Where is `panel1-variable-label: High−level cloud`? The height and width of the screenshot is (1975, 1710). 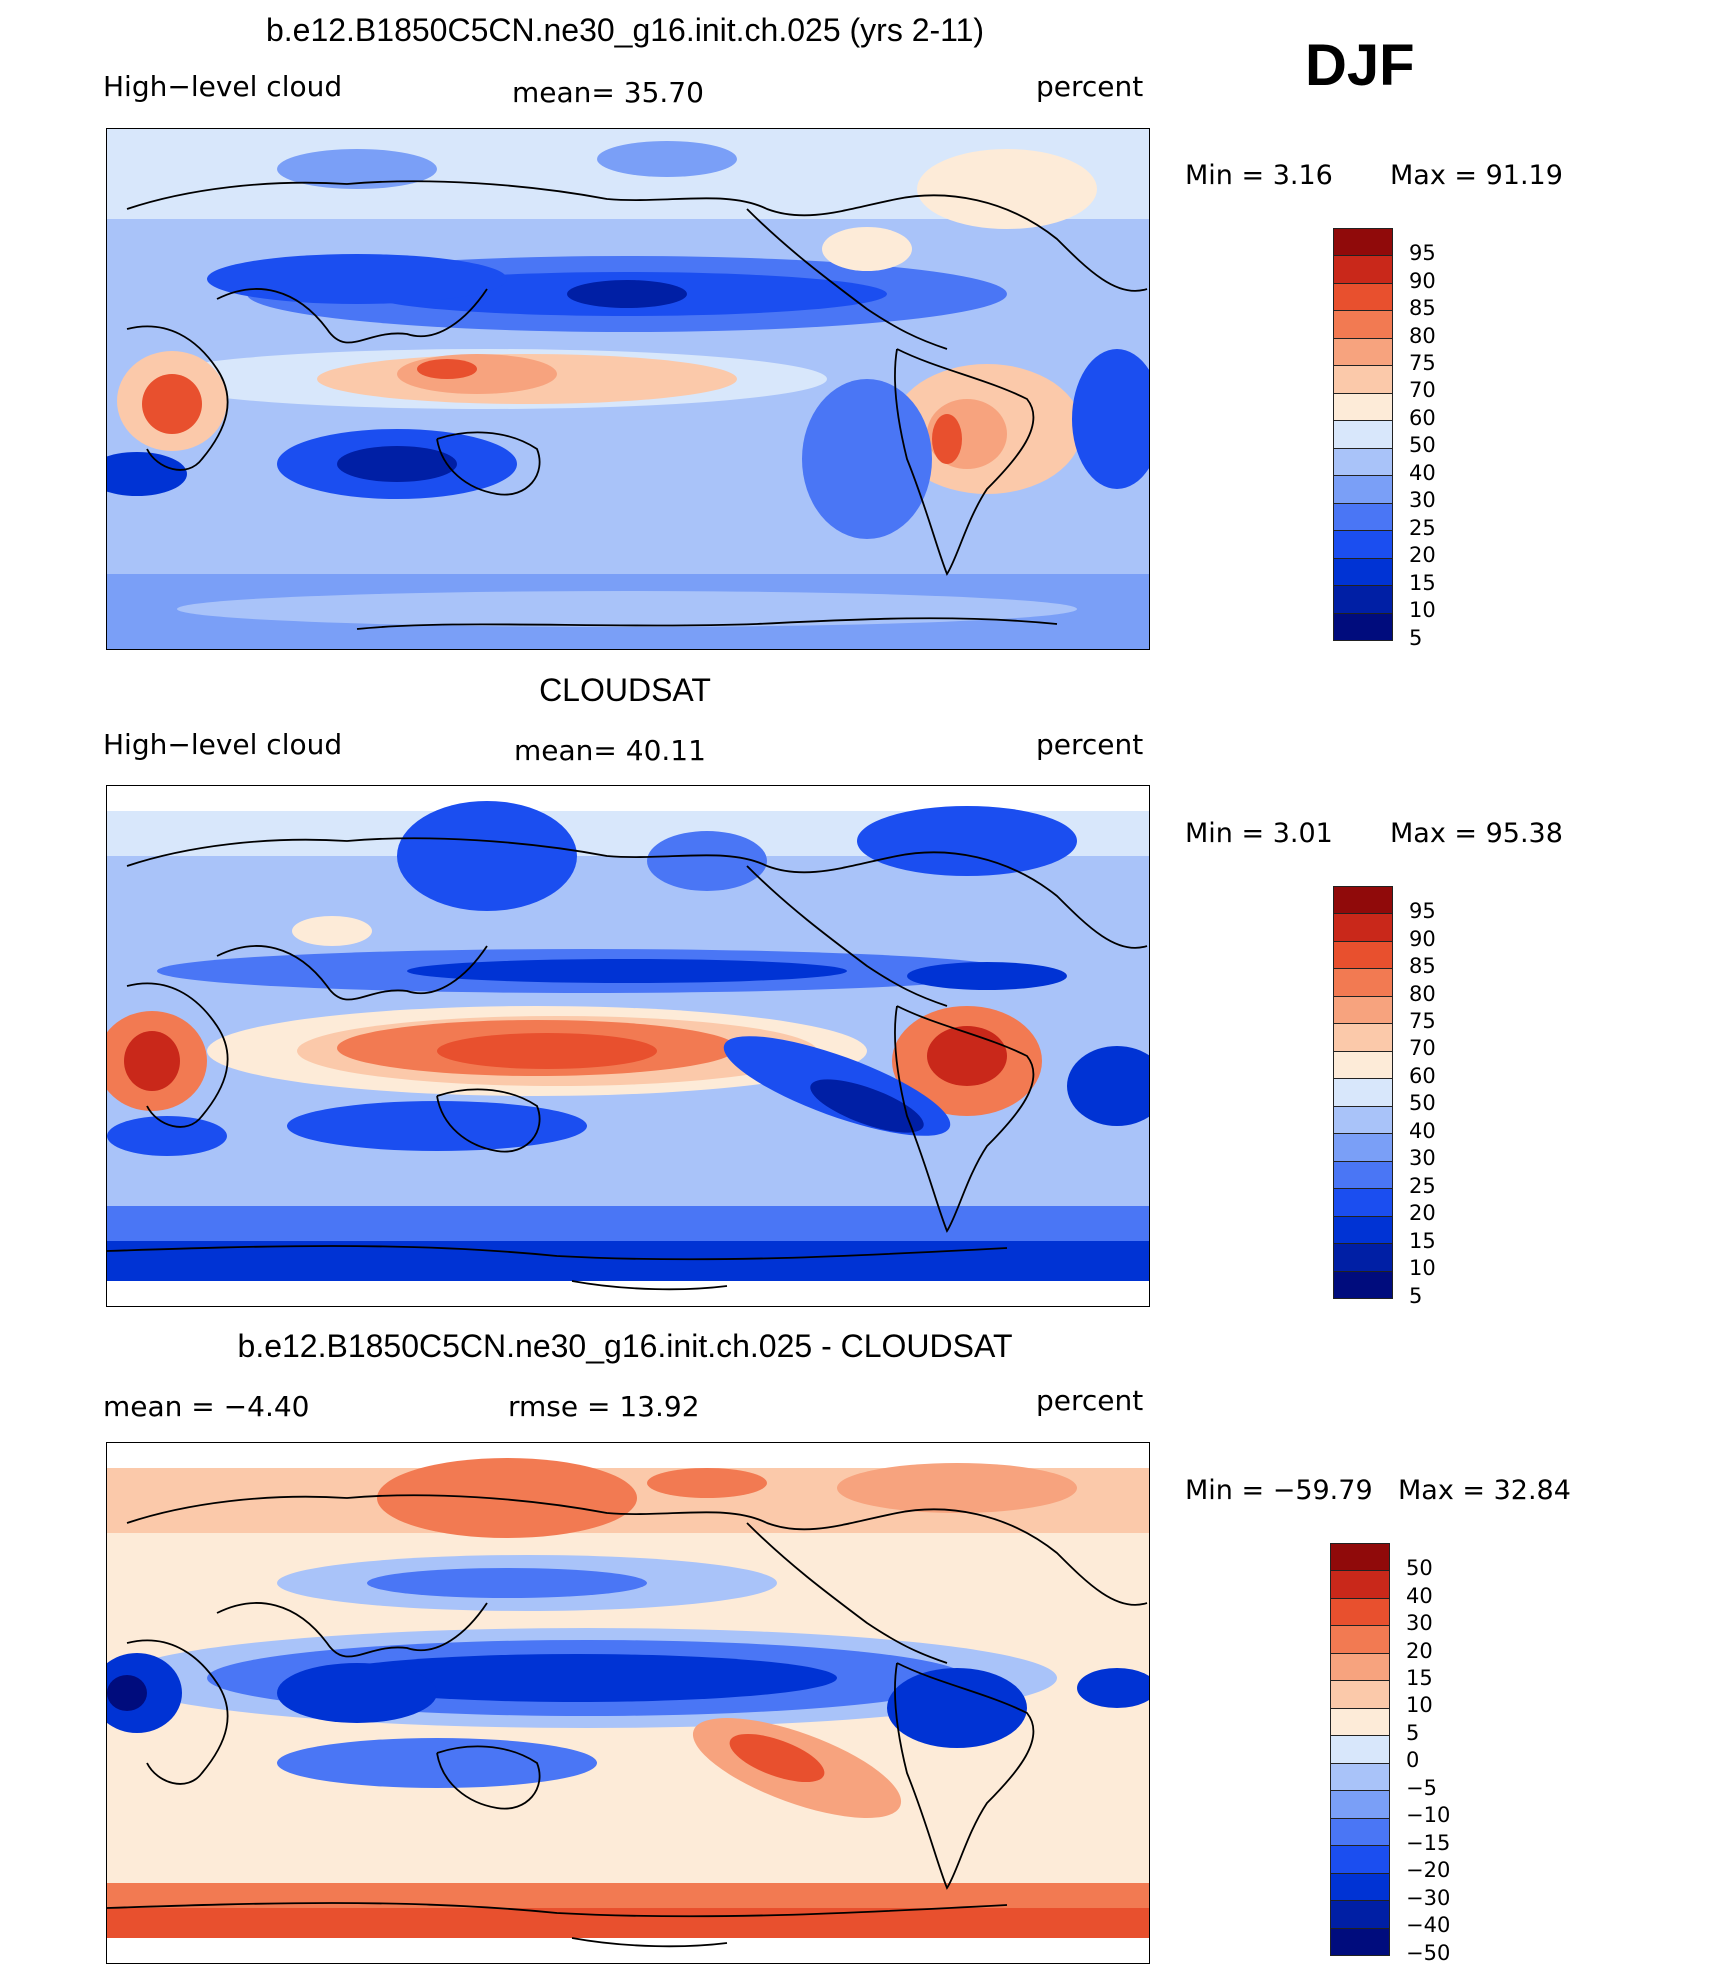 panel1-variable-label: High−level cloud is located at coordinates (223, 86).